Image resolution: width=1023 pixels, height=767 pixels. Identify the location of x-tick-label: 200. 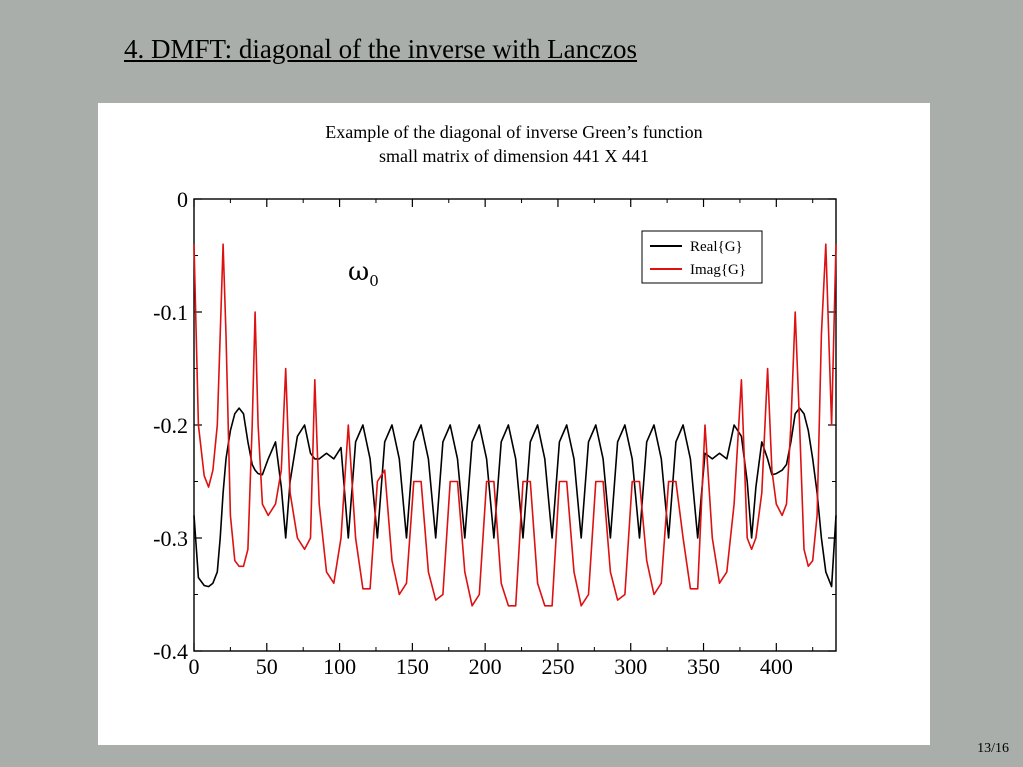
(485, 666).